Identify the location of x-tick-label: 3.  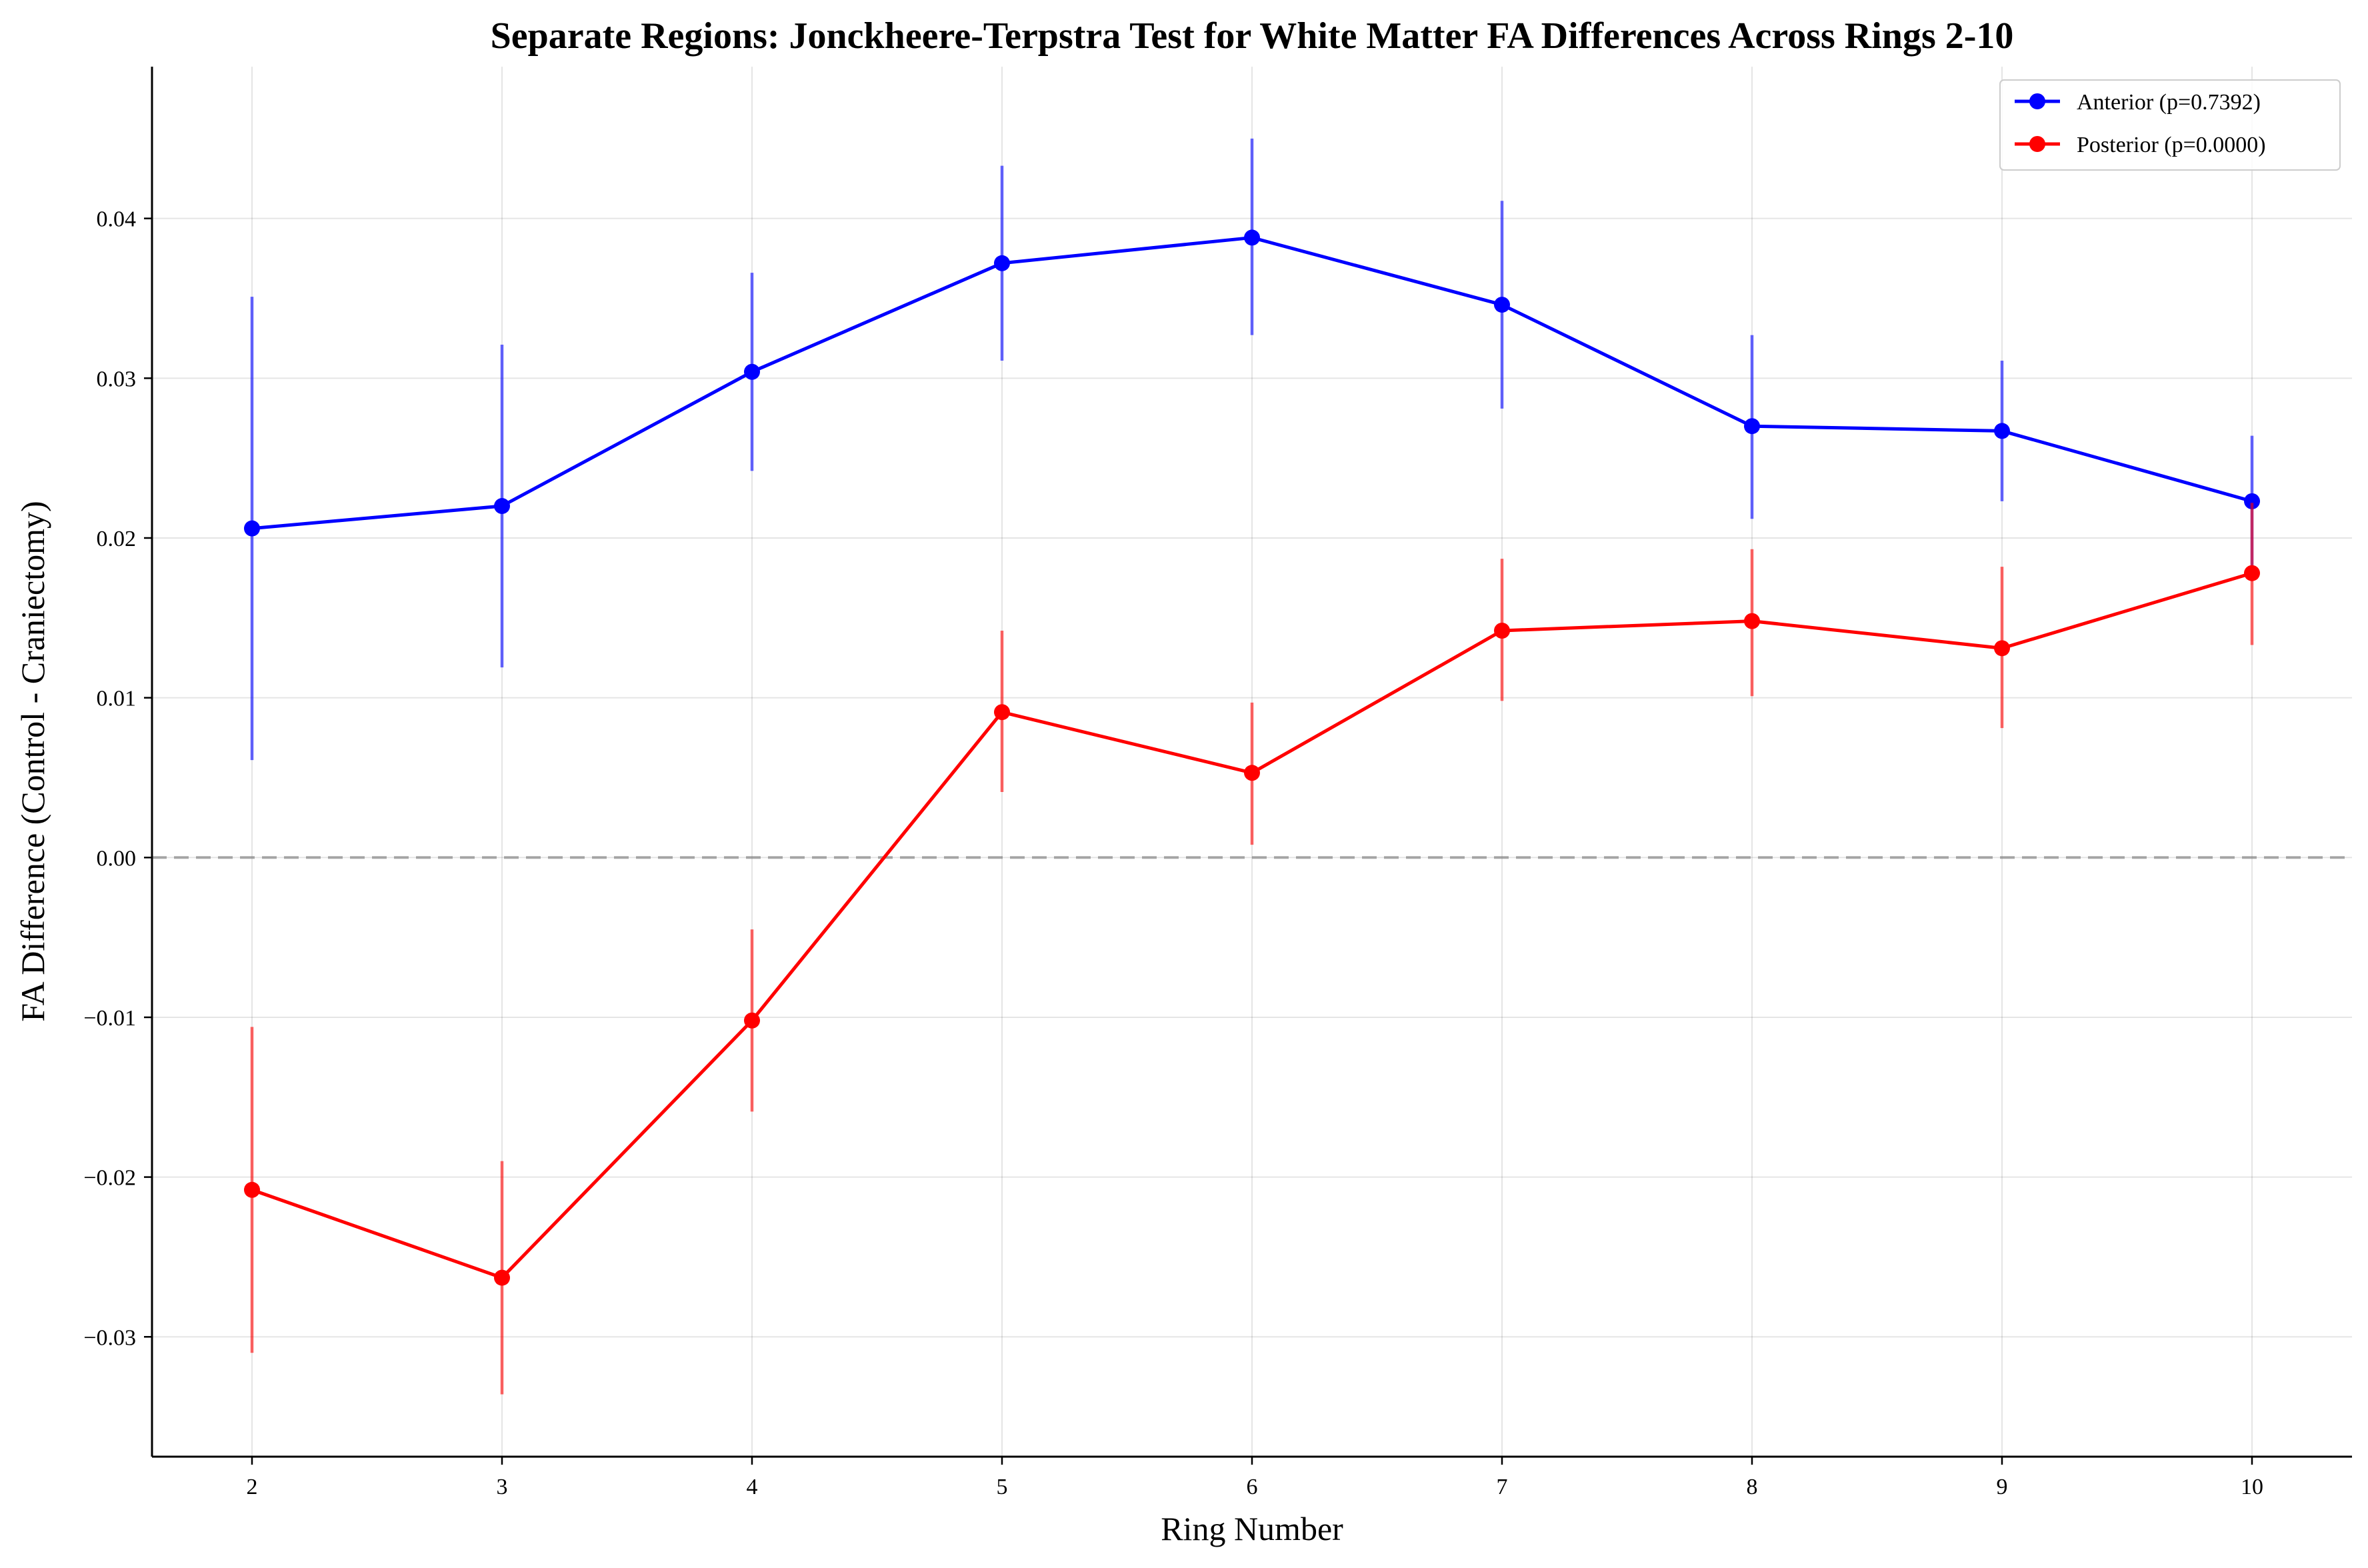
(502, 1487).